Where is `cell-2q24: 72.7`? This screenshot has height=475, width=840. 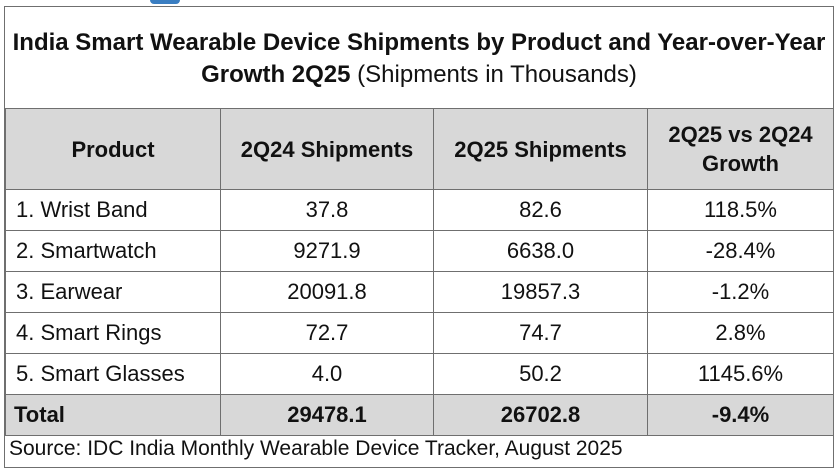 cell-2q24: 72.7 is located at coordinates (327, 333).